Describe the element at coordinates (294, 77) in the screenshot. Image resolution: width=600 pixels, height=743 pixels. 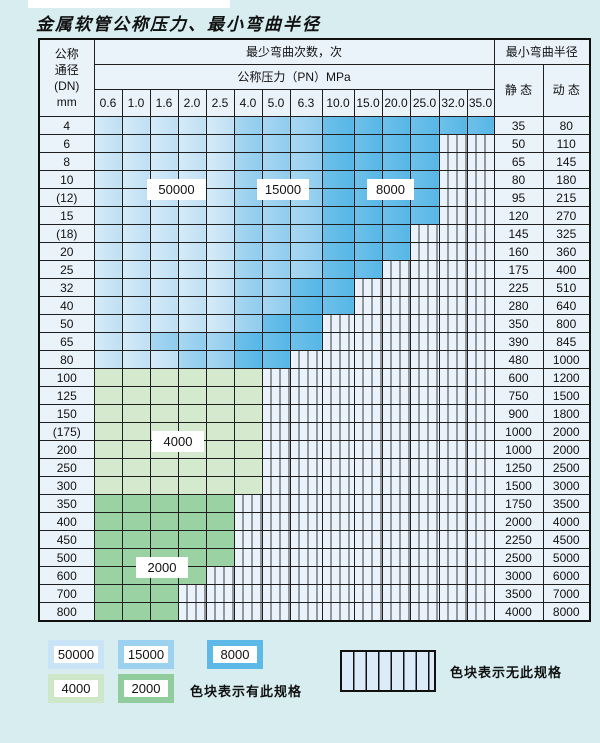
I see `header-pressure: 公称压力（PN）MPa` at that location.